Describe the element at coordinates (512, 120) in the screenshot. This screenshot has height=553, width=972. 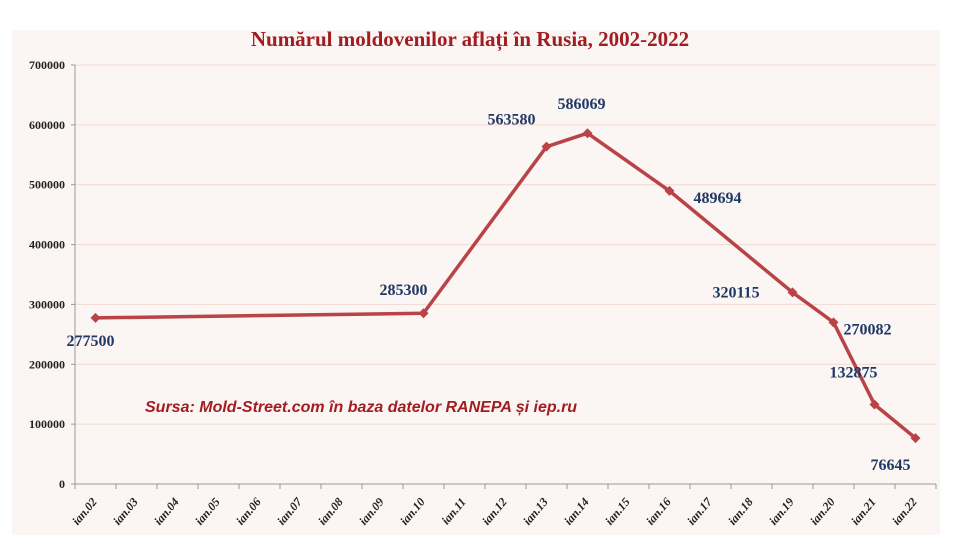
I see `data-label: 563580` at that location.